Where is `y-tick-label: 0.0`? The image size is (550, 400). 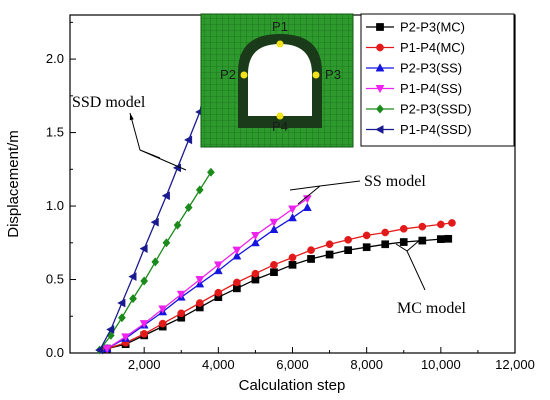
y-tick-label: 0.0 is located at coordinates (55, 352).